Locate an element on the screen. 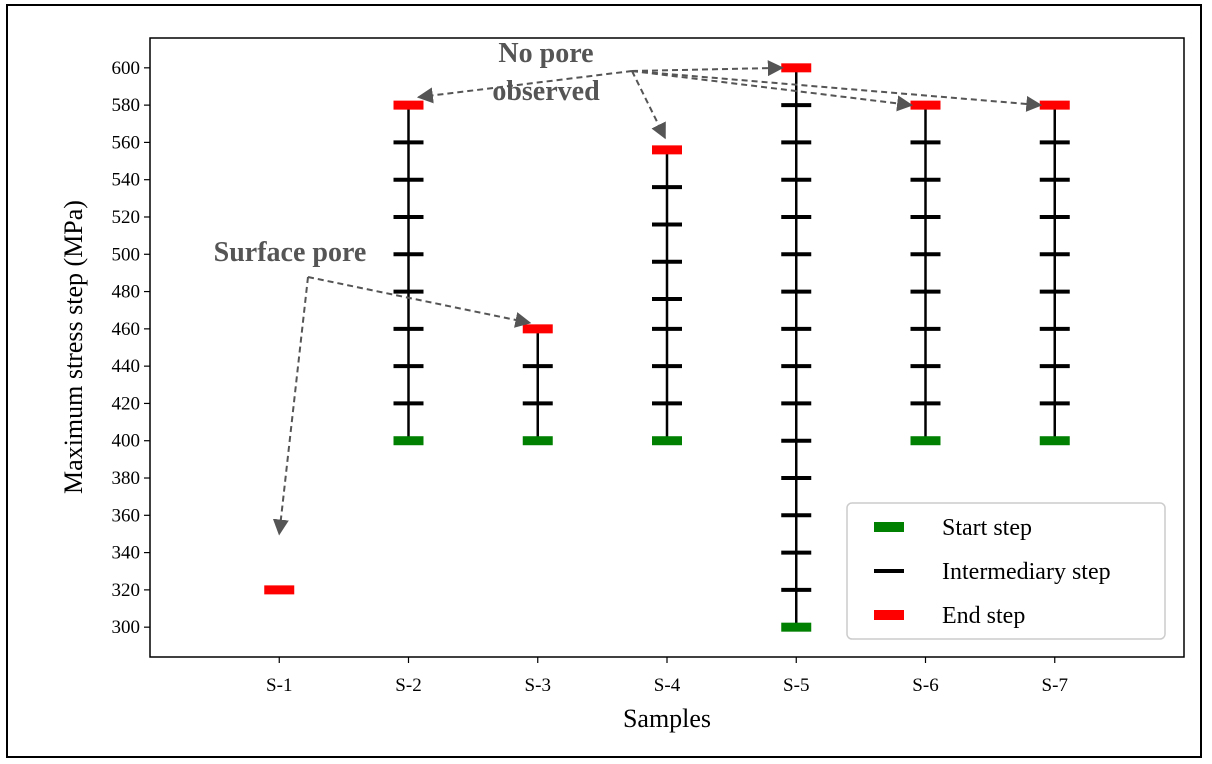 The image size is (1212, 764). x-tick-label: S-3 is located at coordinates (538, 685).